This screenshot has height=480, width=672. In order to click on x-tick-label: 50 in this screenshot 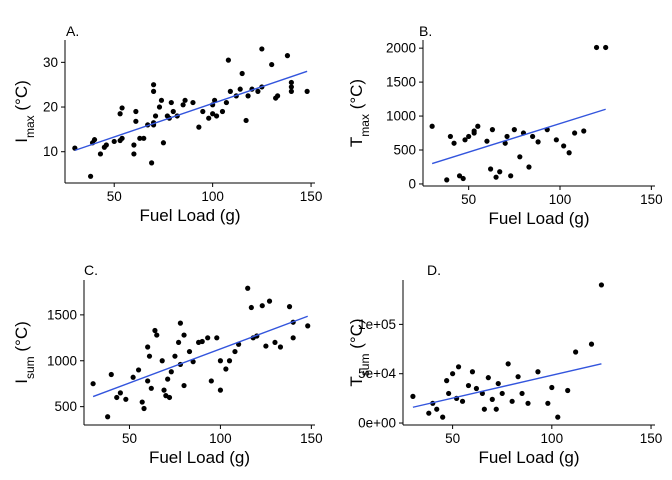, I will do `click(452, 438)`.